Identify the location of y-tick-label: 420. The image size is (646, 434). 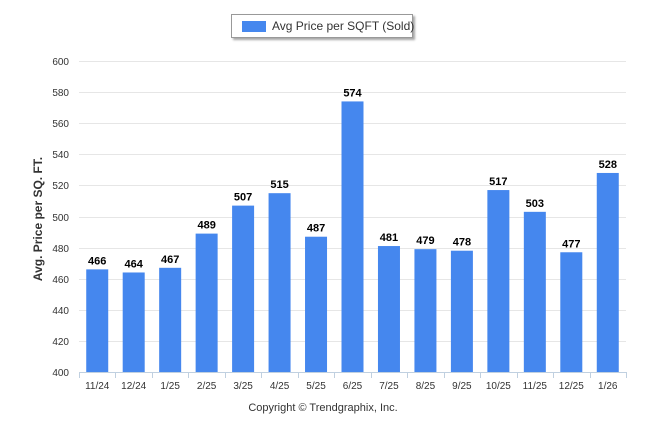
(60, 342).